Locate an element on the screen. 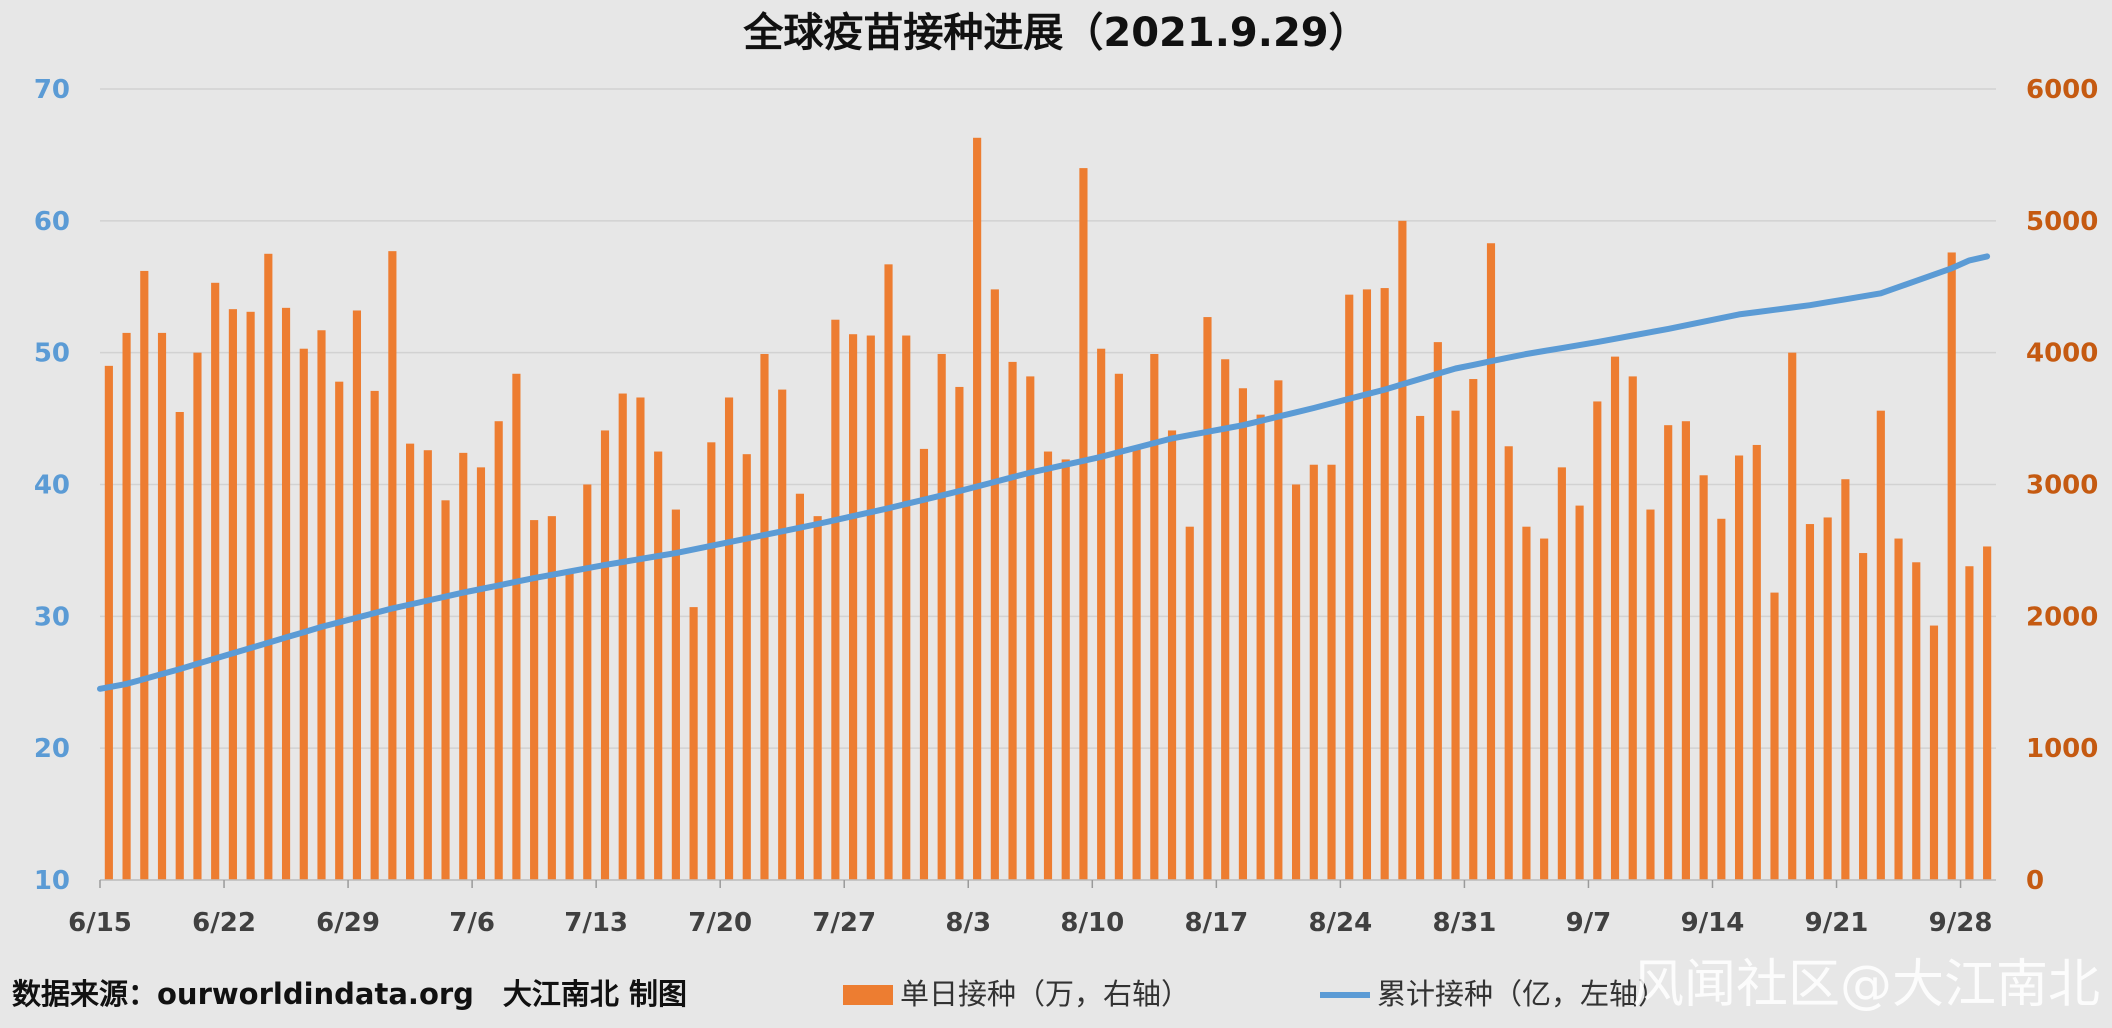 The image size is (2112, 1028). x-tick-label: 8/24 is located at coordinates (1340, 923).